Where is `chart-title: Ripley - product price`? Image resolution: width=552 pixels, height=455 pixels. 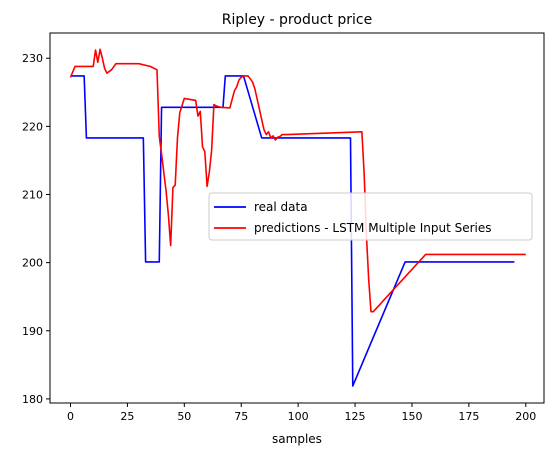
chart-title: Ripley - product price is located at coordinates (297, 20).